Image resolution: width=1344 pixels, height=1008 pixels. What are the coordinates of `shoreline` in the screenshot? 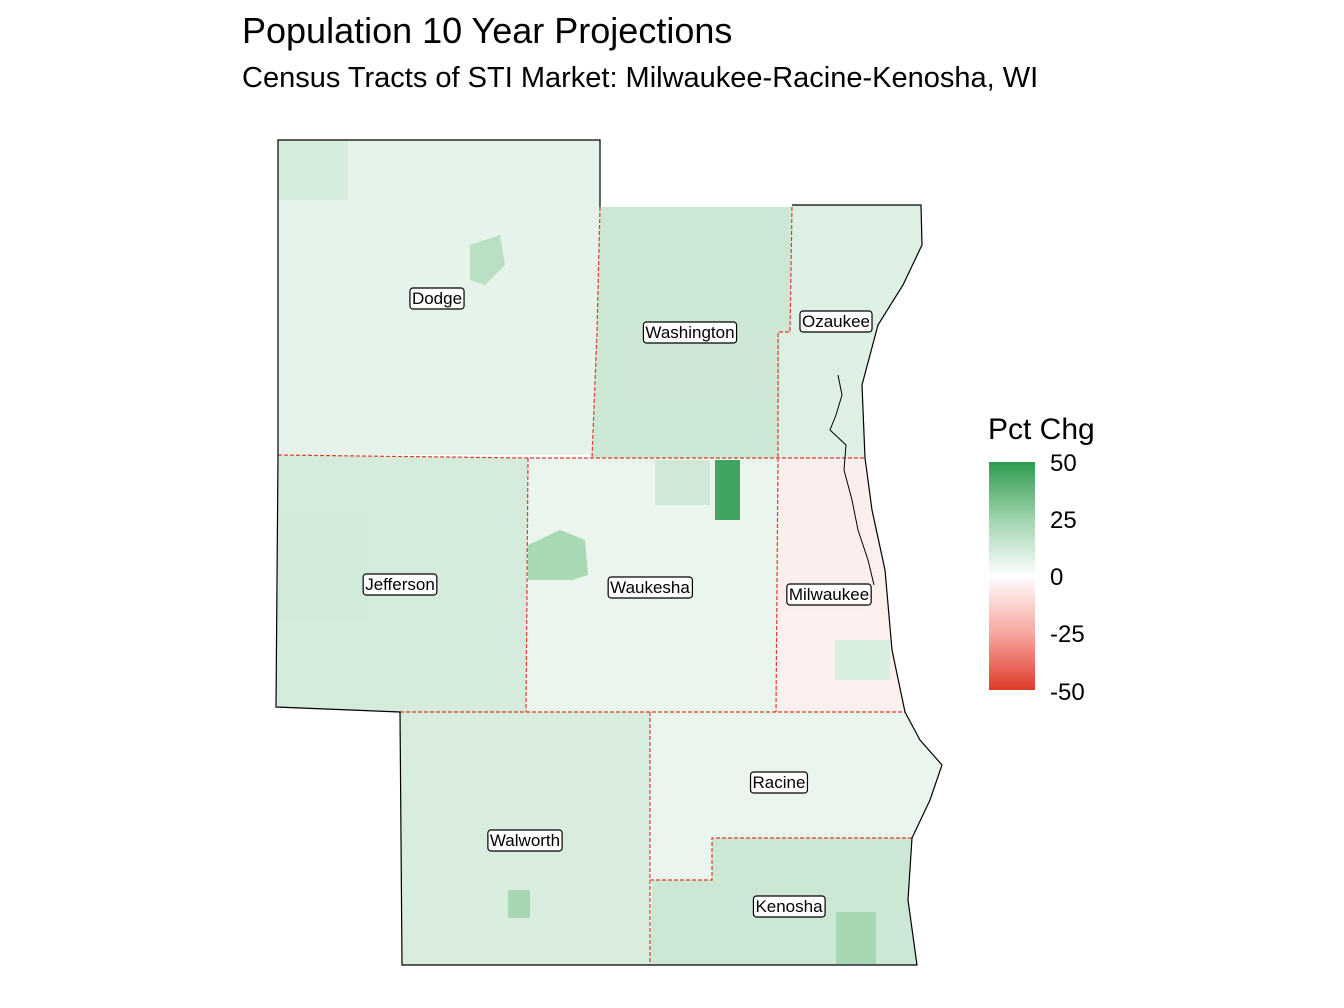 It's located at (852, 480).